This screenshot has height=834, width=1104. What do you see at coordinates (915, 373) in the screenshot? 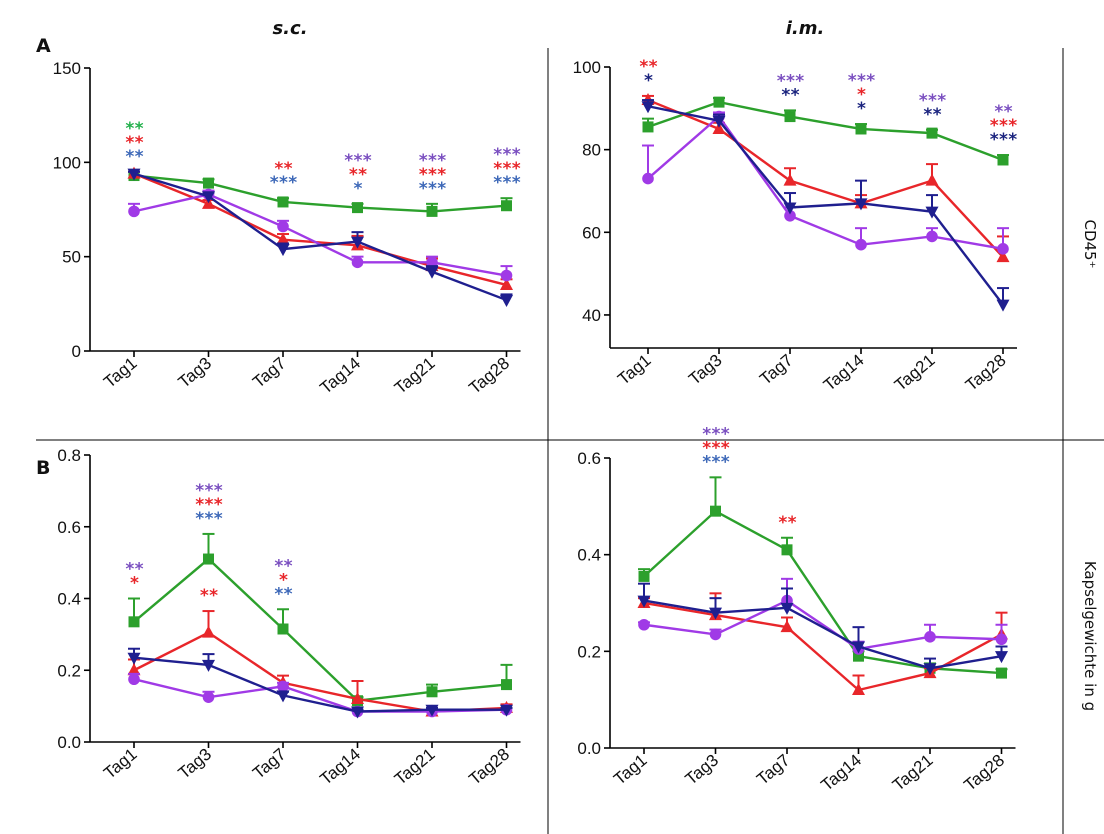
I see `x-tick-label: Tag21` at bounding box center [915, 373].